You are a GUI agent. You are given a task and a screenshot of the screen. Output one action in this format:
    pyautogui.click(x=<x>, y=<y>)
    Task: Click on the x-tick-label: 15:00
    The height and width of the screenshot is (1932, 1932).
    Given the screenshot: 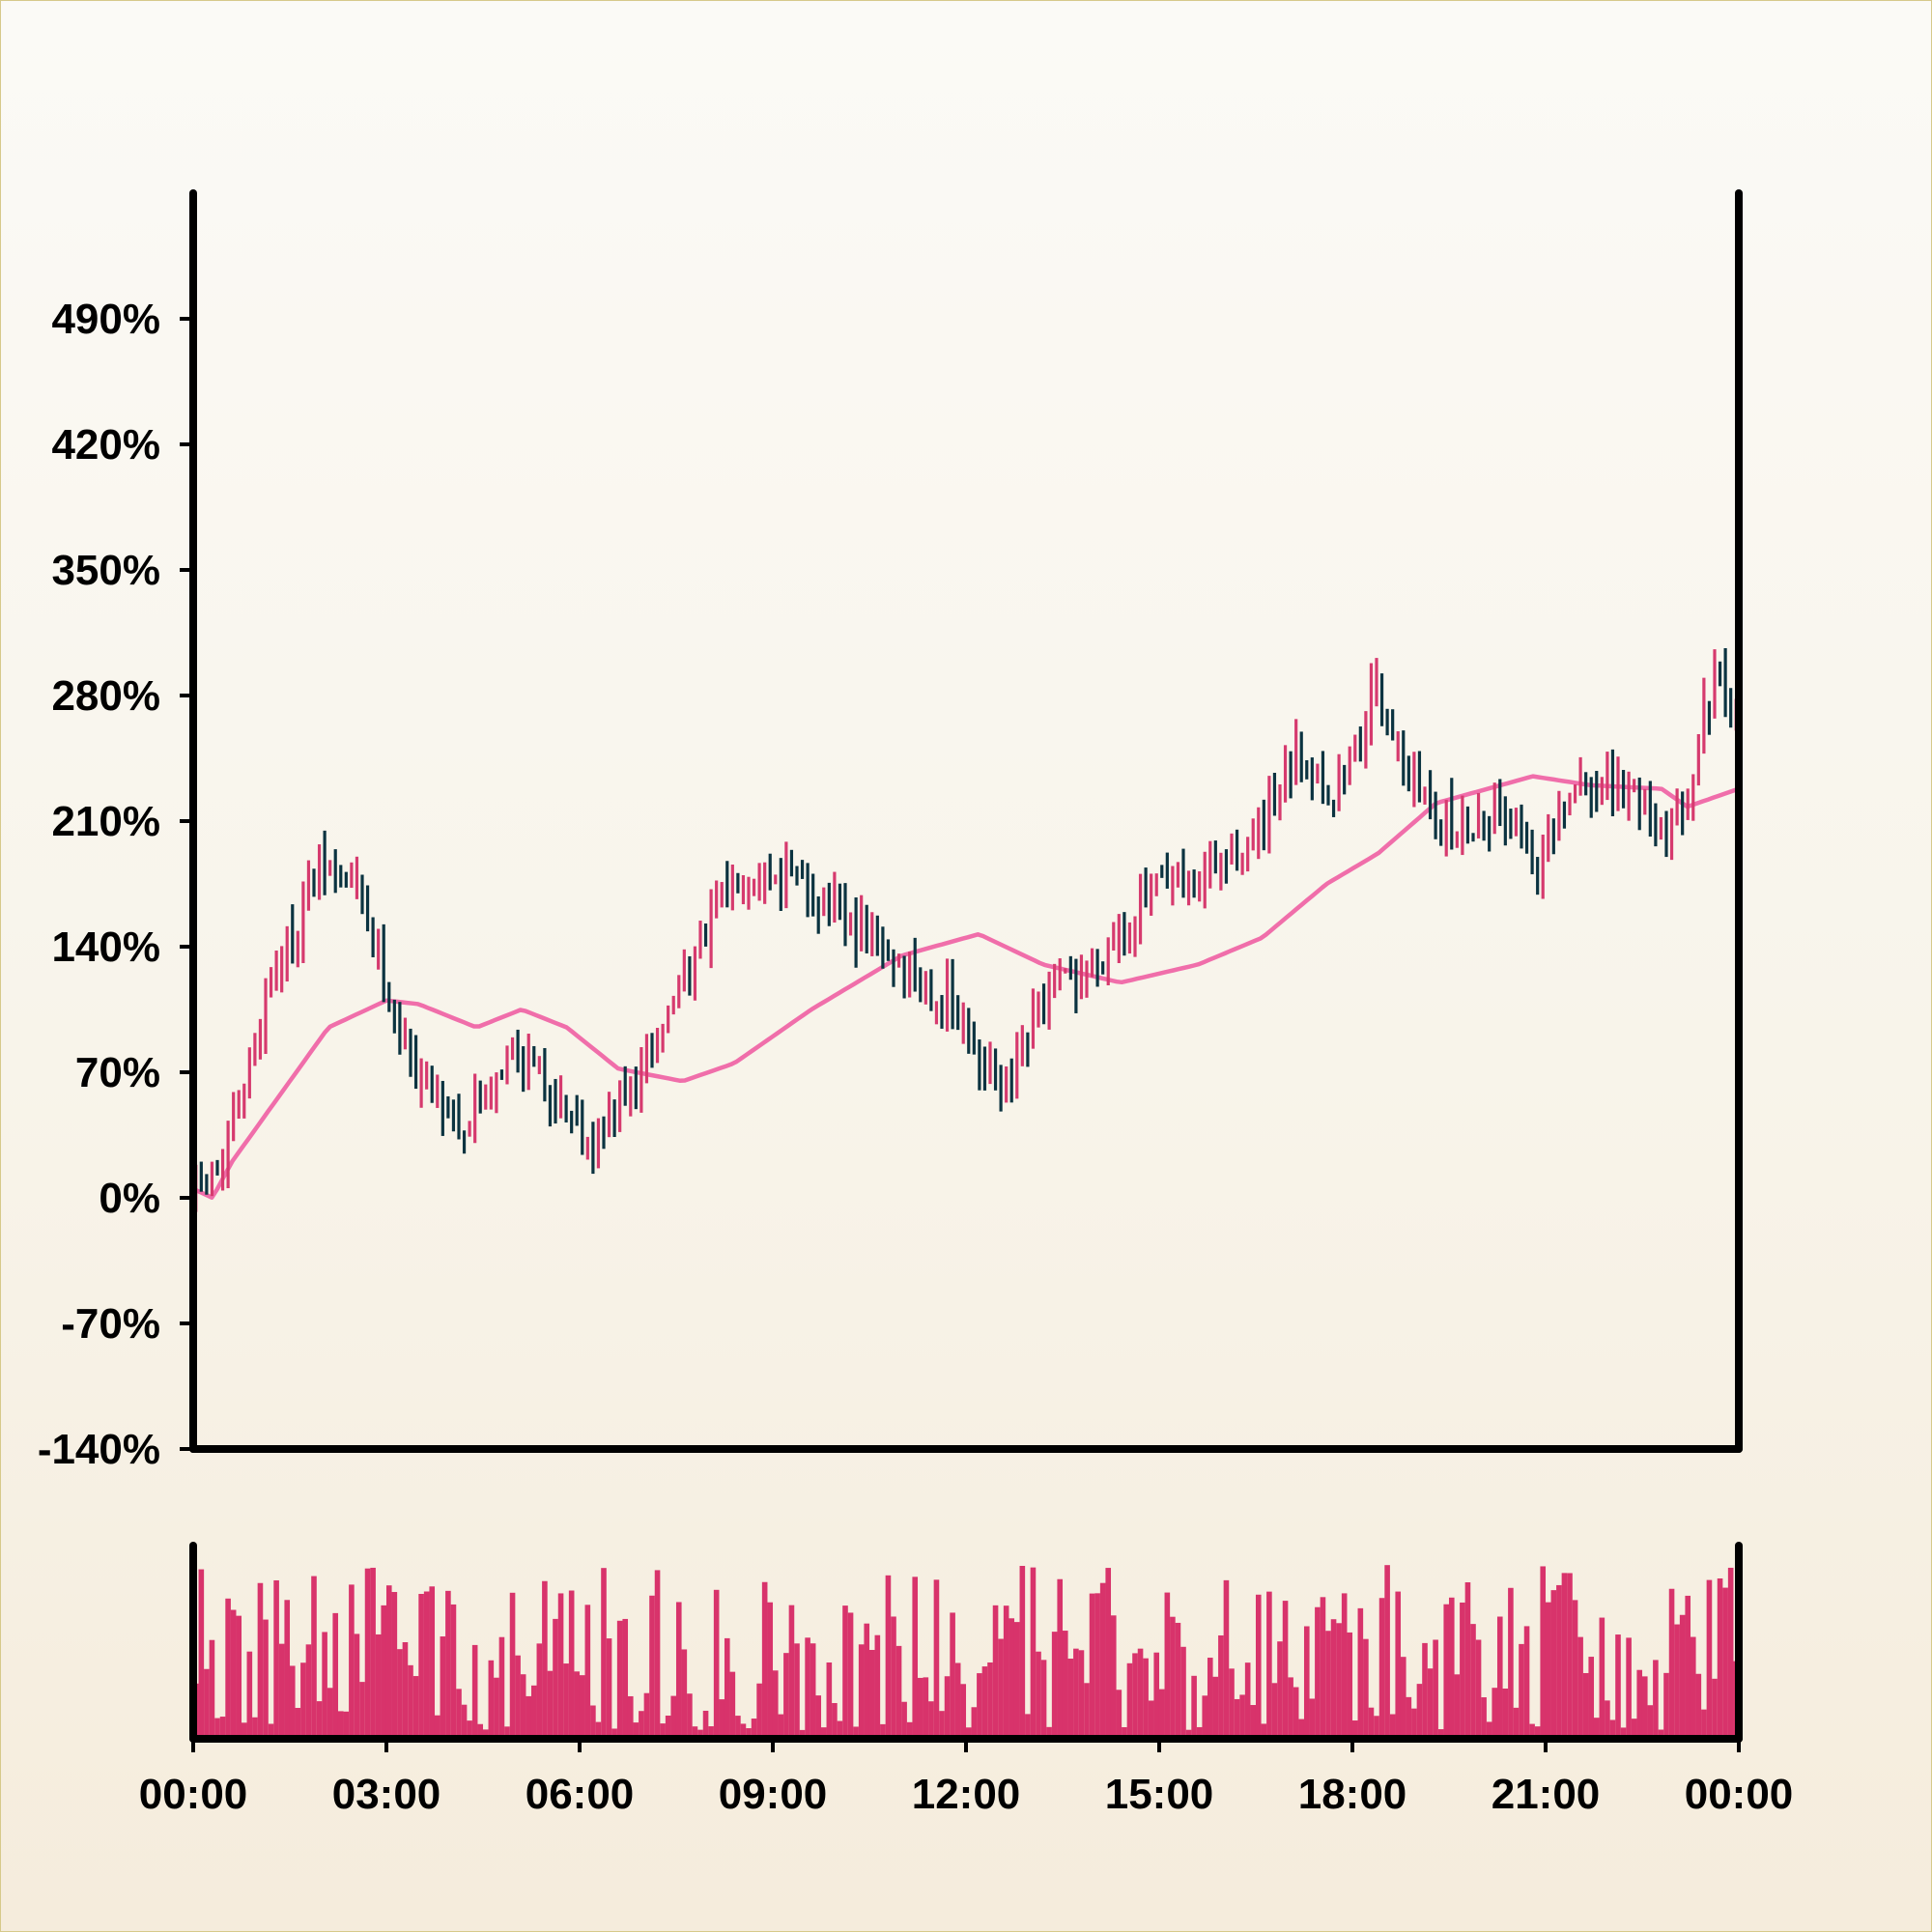 What is the action you would take?
    pyautogui.click(x=1159, y=1794)
    